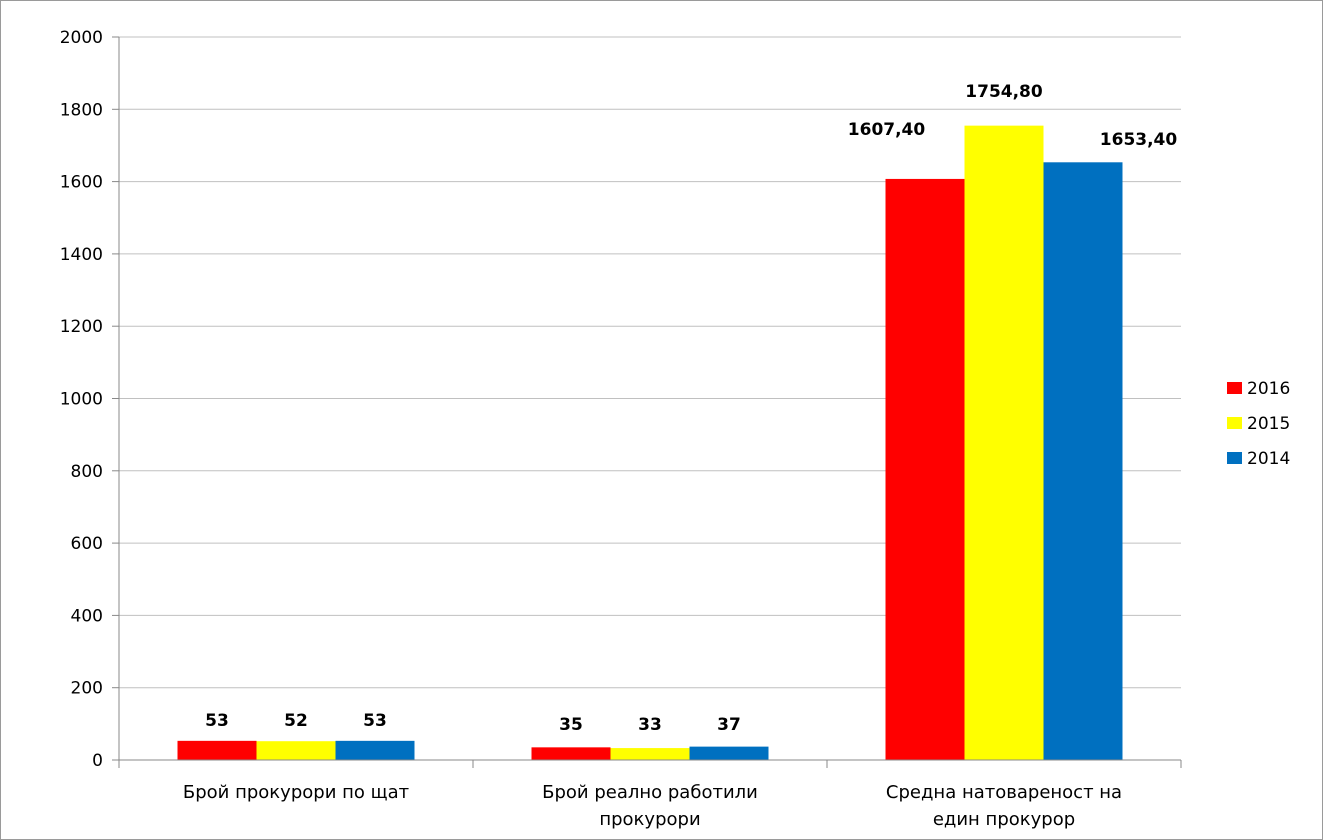  Describe the element at coordinates (1268, 459) in the screenshot. I see `legend-label: 2014` at that location.